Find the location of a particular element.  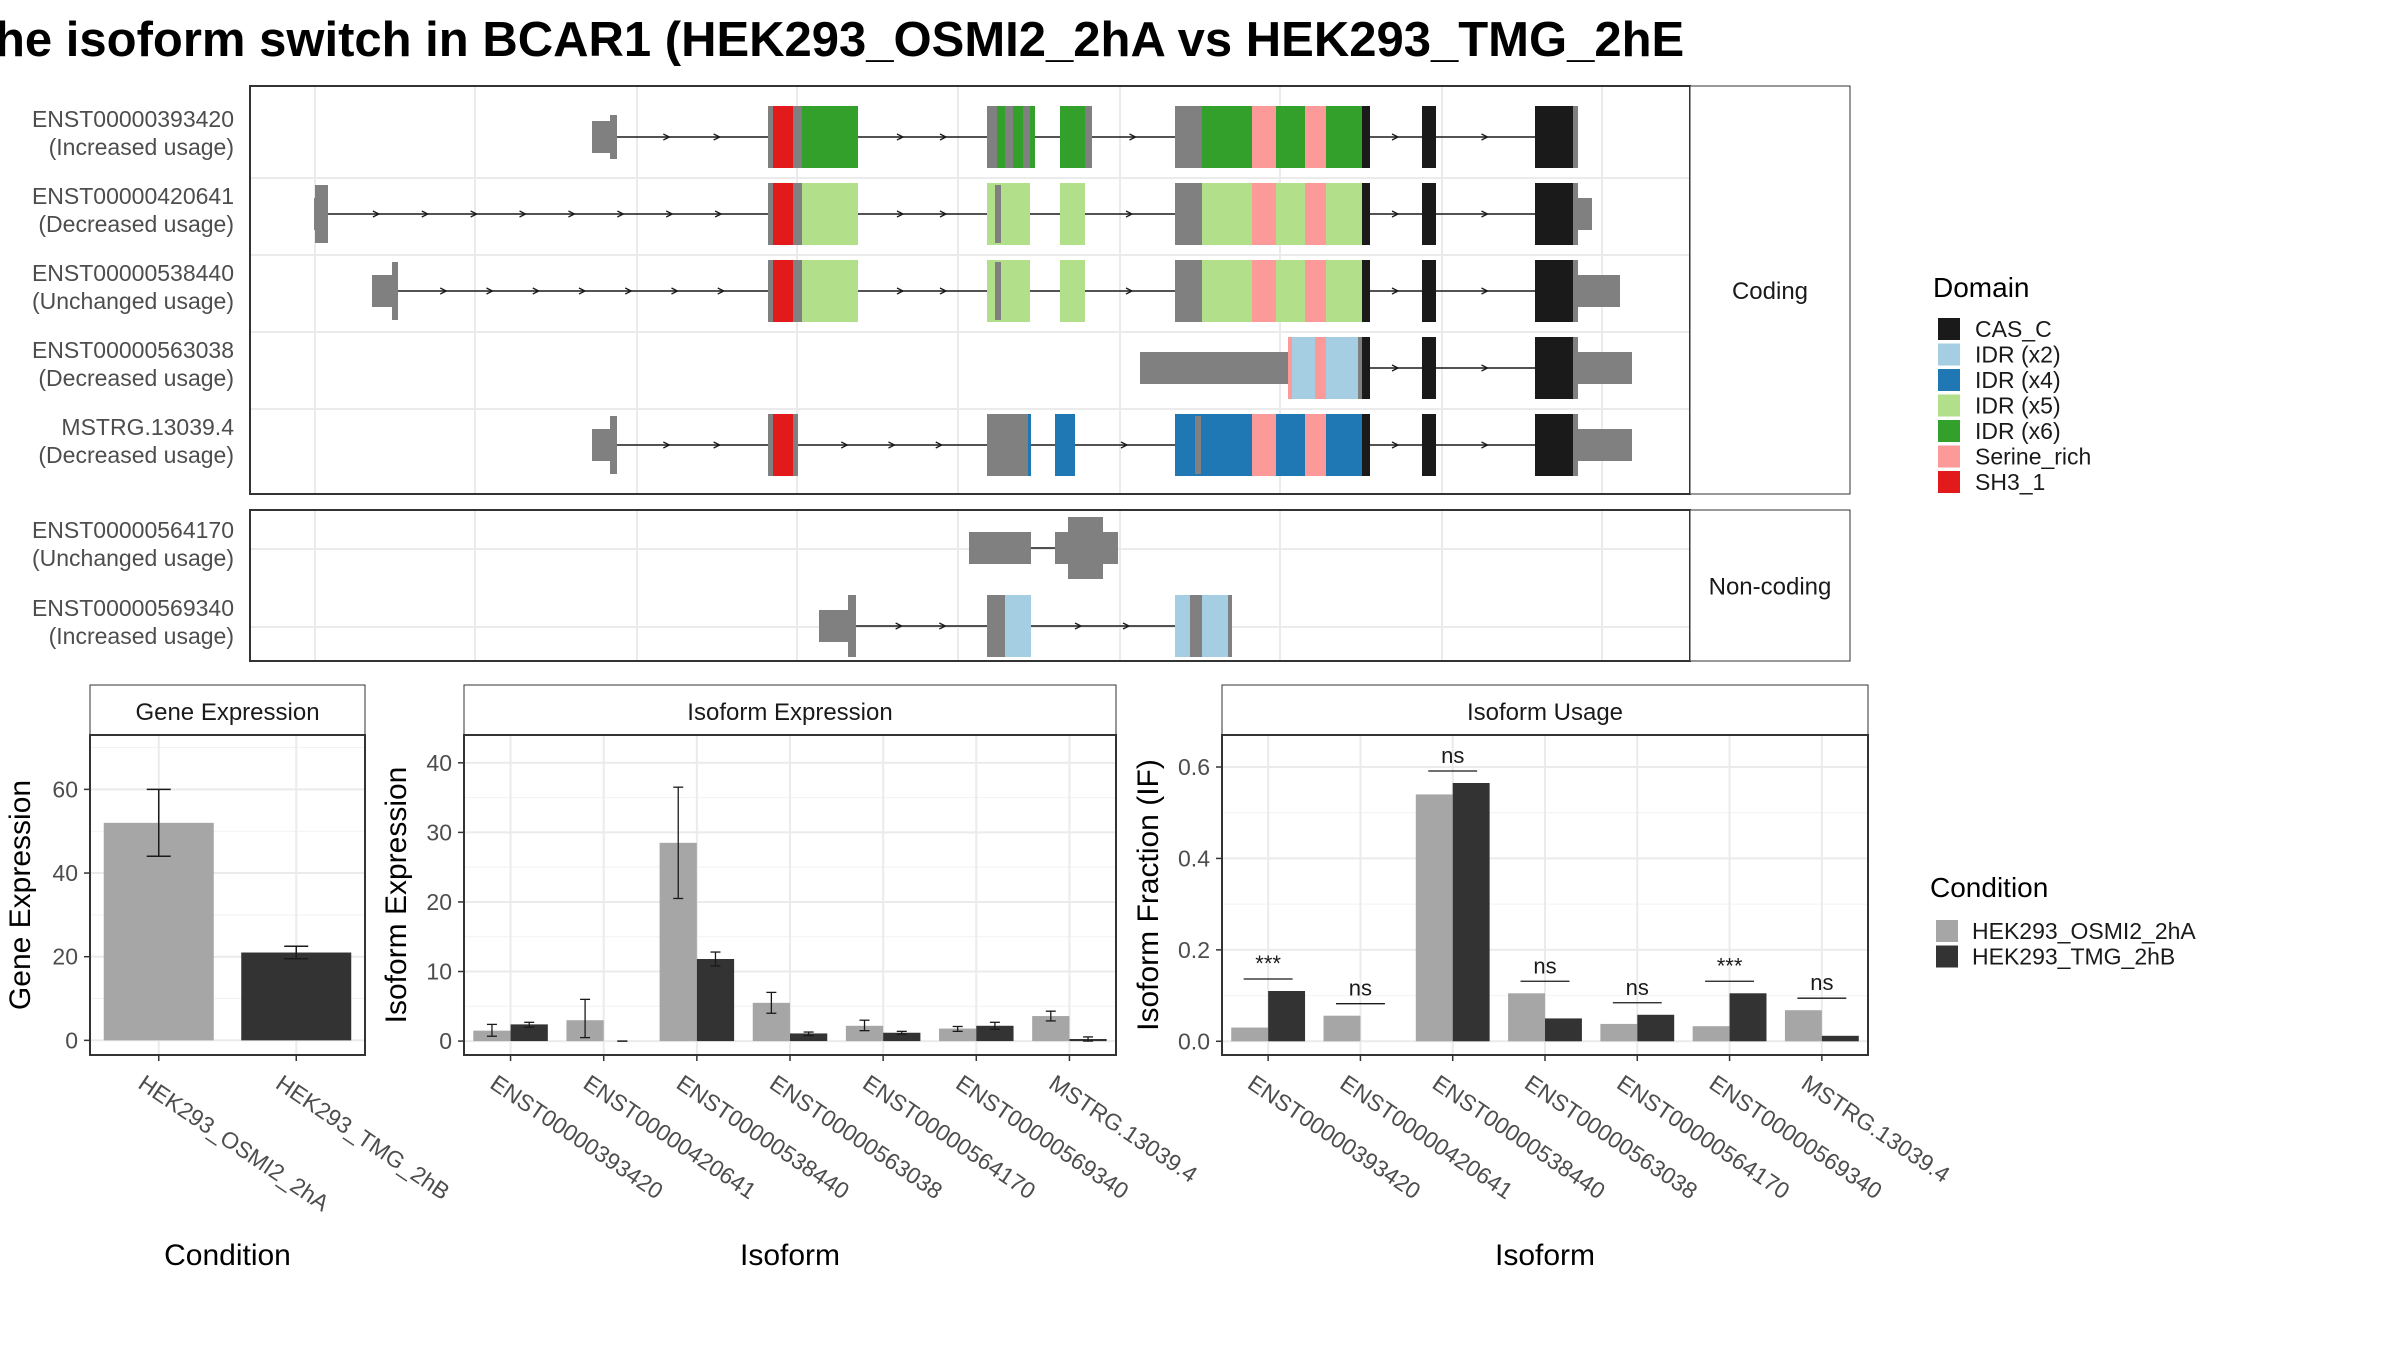

transcript-ENST00000538440 is located at coordinates (996, 291).